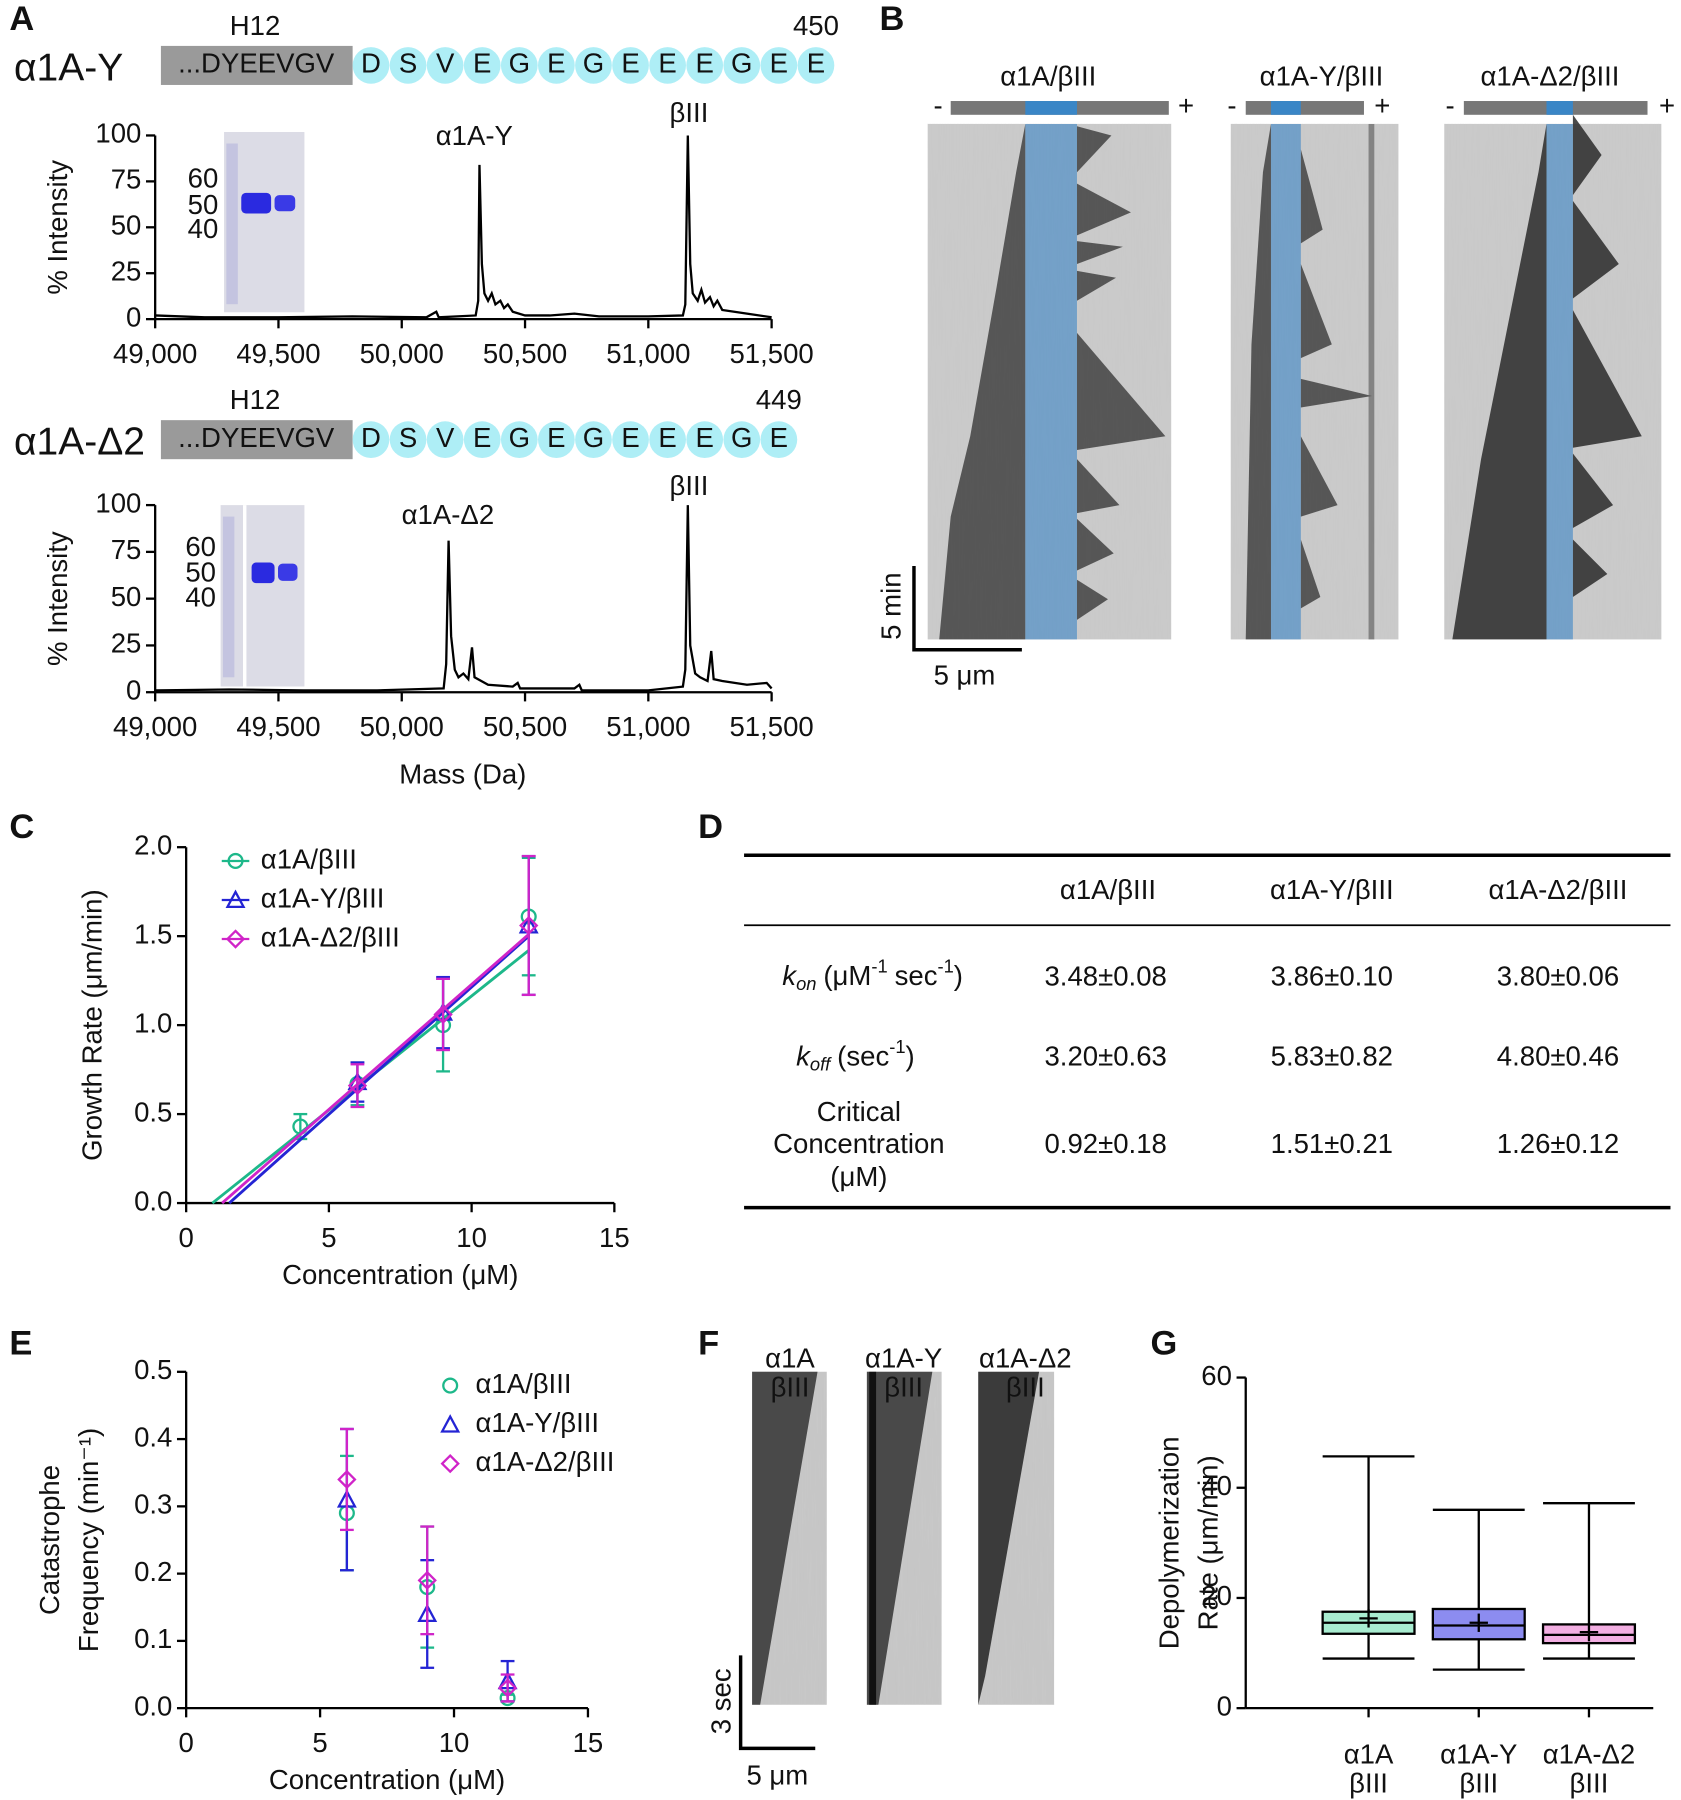 This screenshot has width=1681, height=1800. I want to click on row-label: kon (μM-1 sec-1), so click(872, 975).